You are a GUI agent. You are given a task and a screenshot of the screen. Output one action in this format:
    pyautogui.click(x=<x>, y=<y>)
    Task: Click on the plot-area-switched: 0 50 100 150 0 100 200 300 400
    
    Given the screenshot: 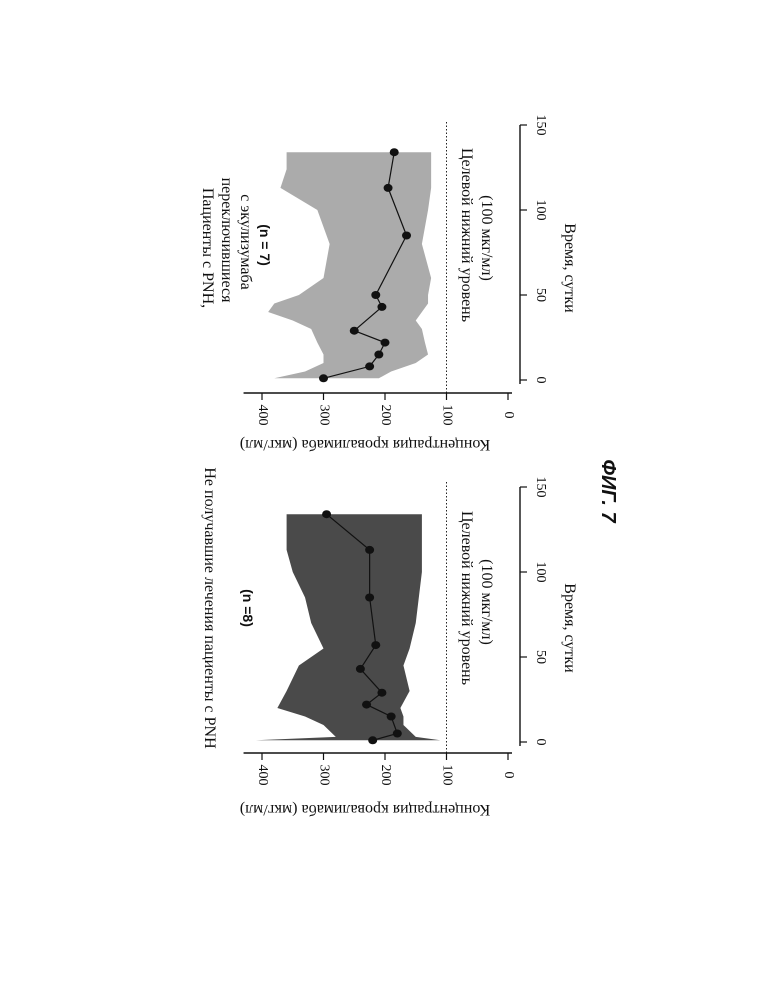 What is the action you would take?
    pyautogui.click(x=396, y=270)
    